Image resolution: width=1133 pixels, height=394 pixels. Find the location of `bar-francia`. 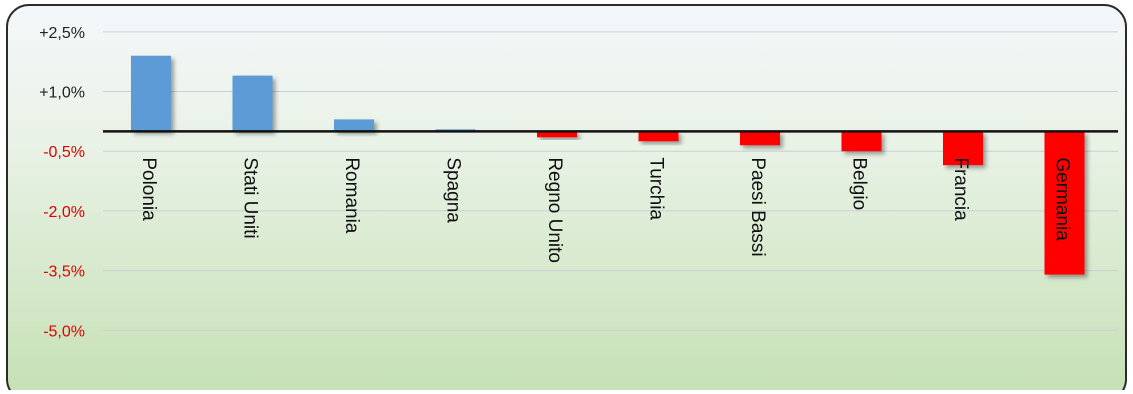

bar-francia is located at coordinates (963, 148).